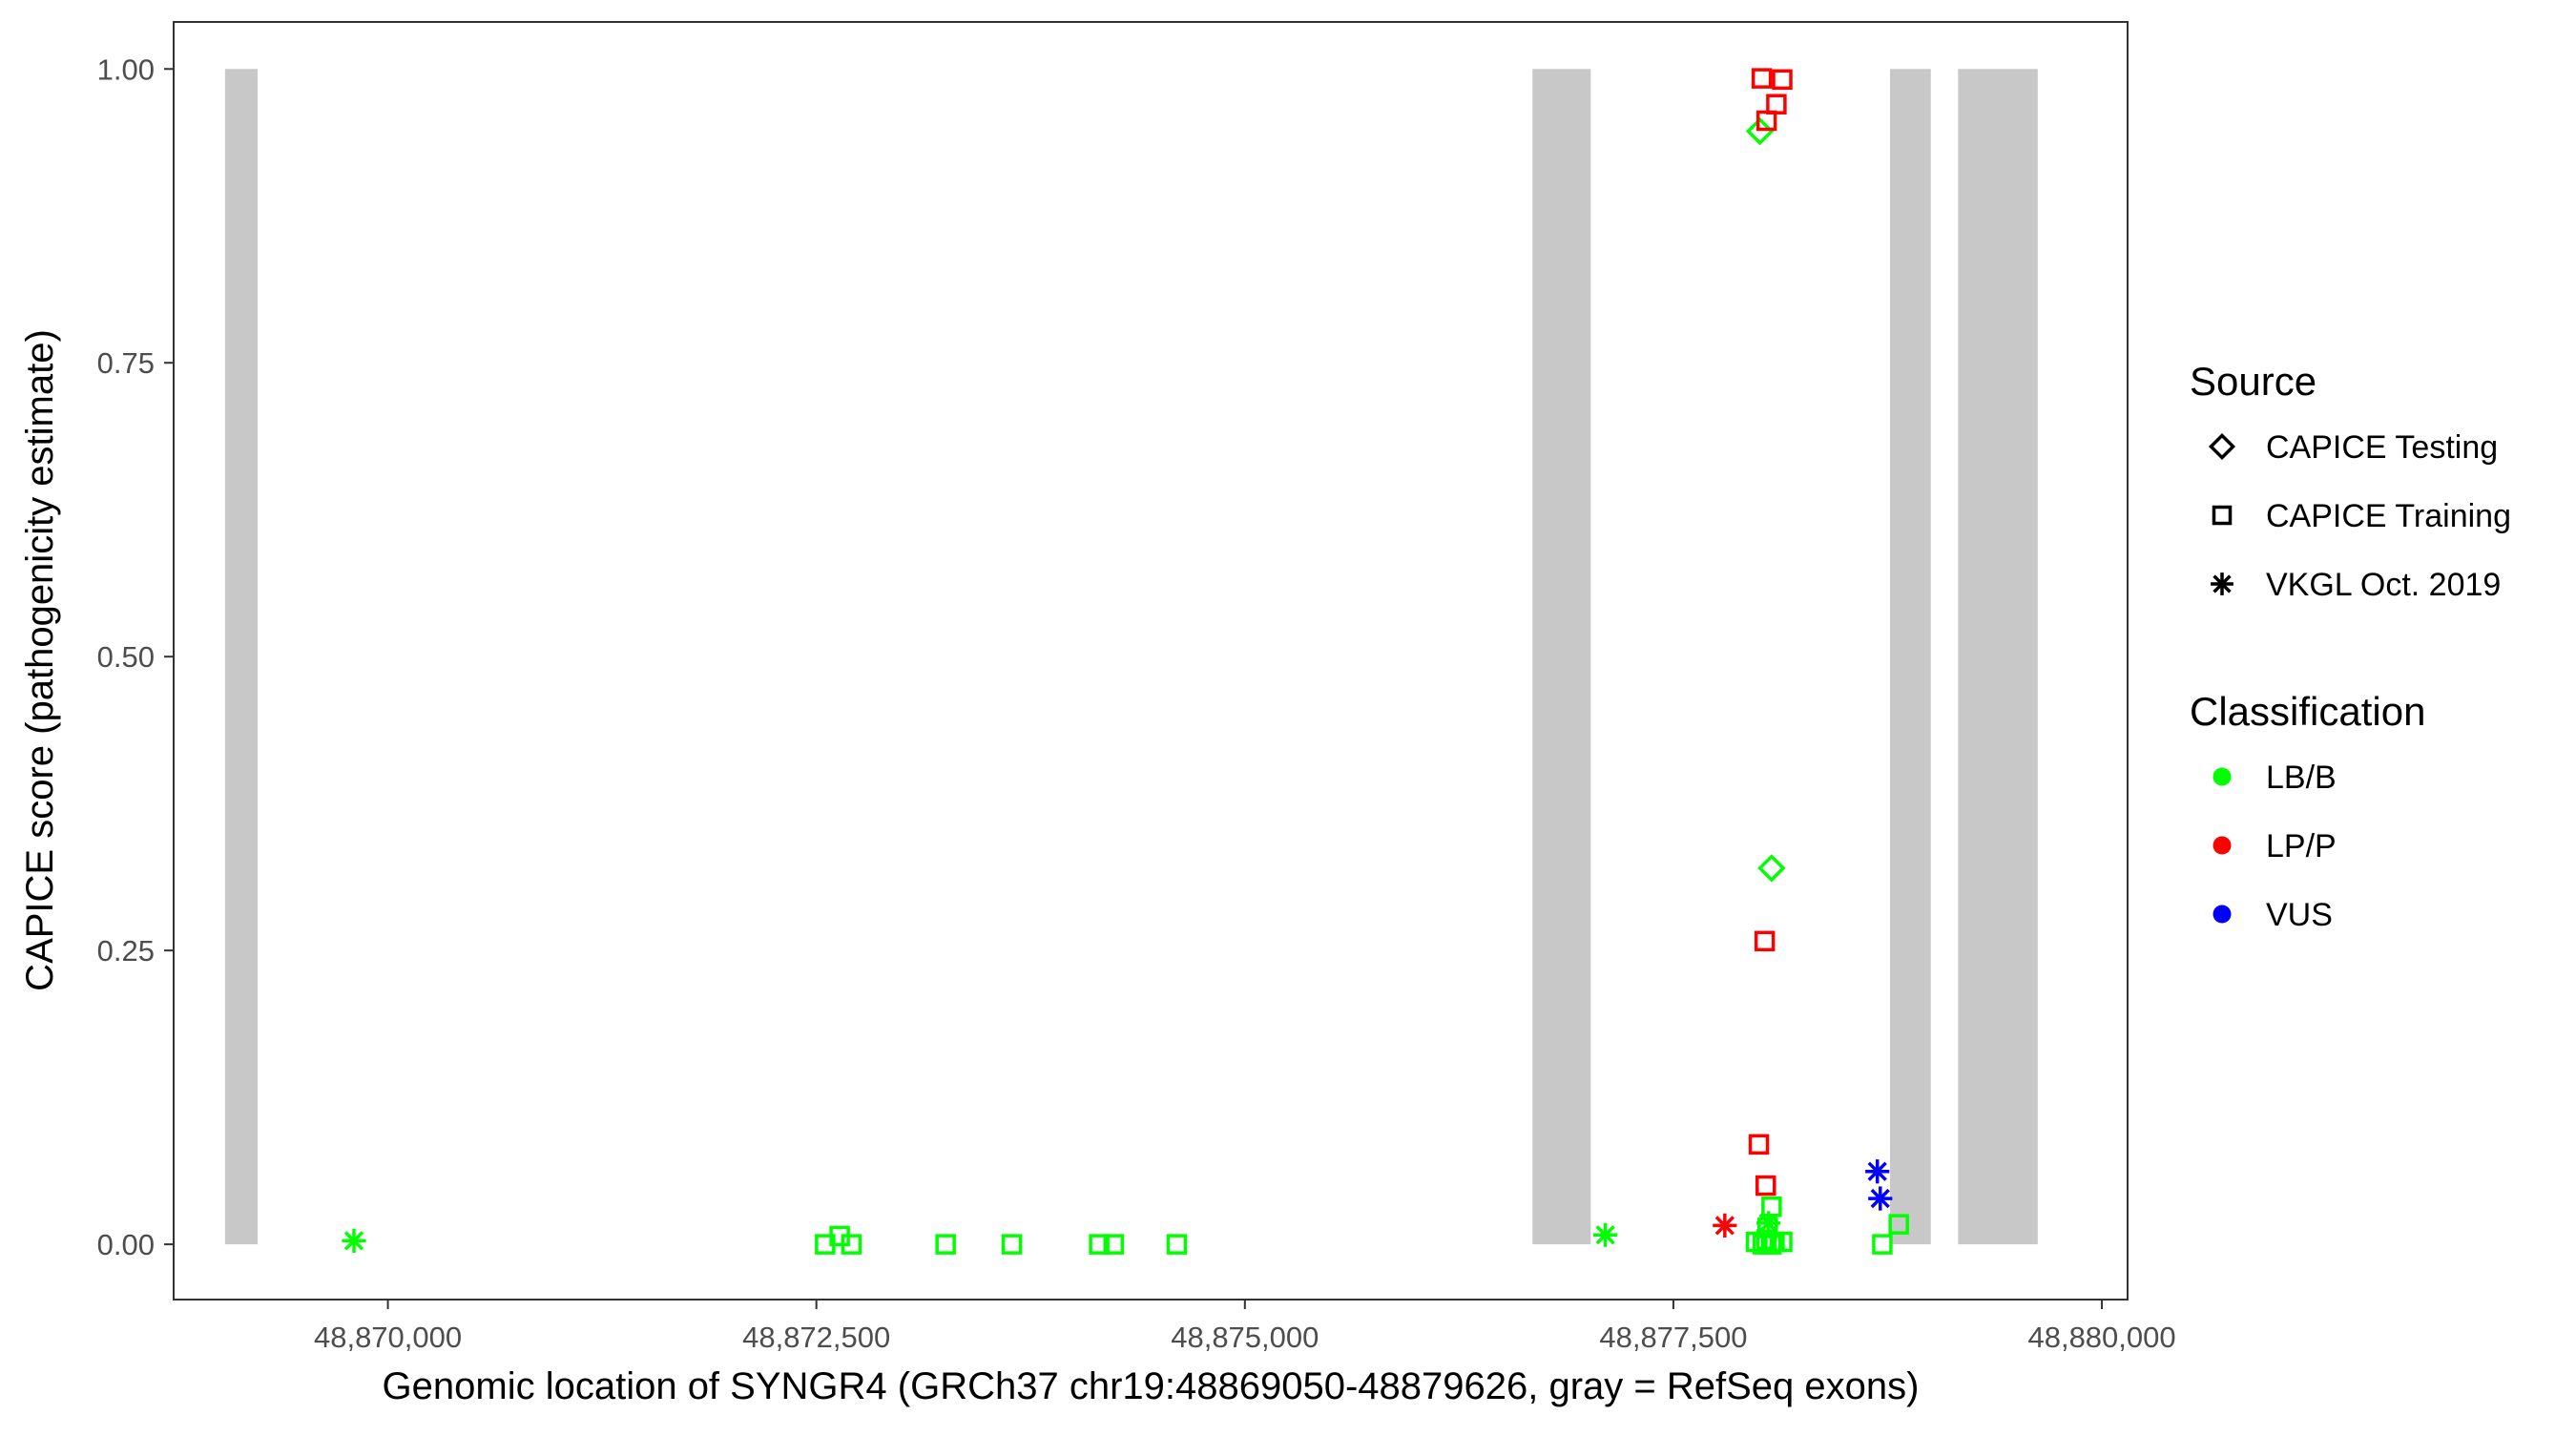 The width and height of the screenshot is (2576, 1436). Describe the element at coordinates (816, 1337) in the screenshot. I see `x-tick-label: 48,872,500` at that location.